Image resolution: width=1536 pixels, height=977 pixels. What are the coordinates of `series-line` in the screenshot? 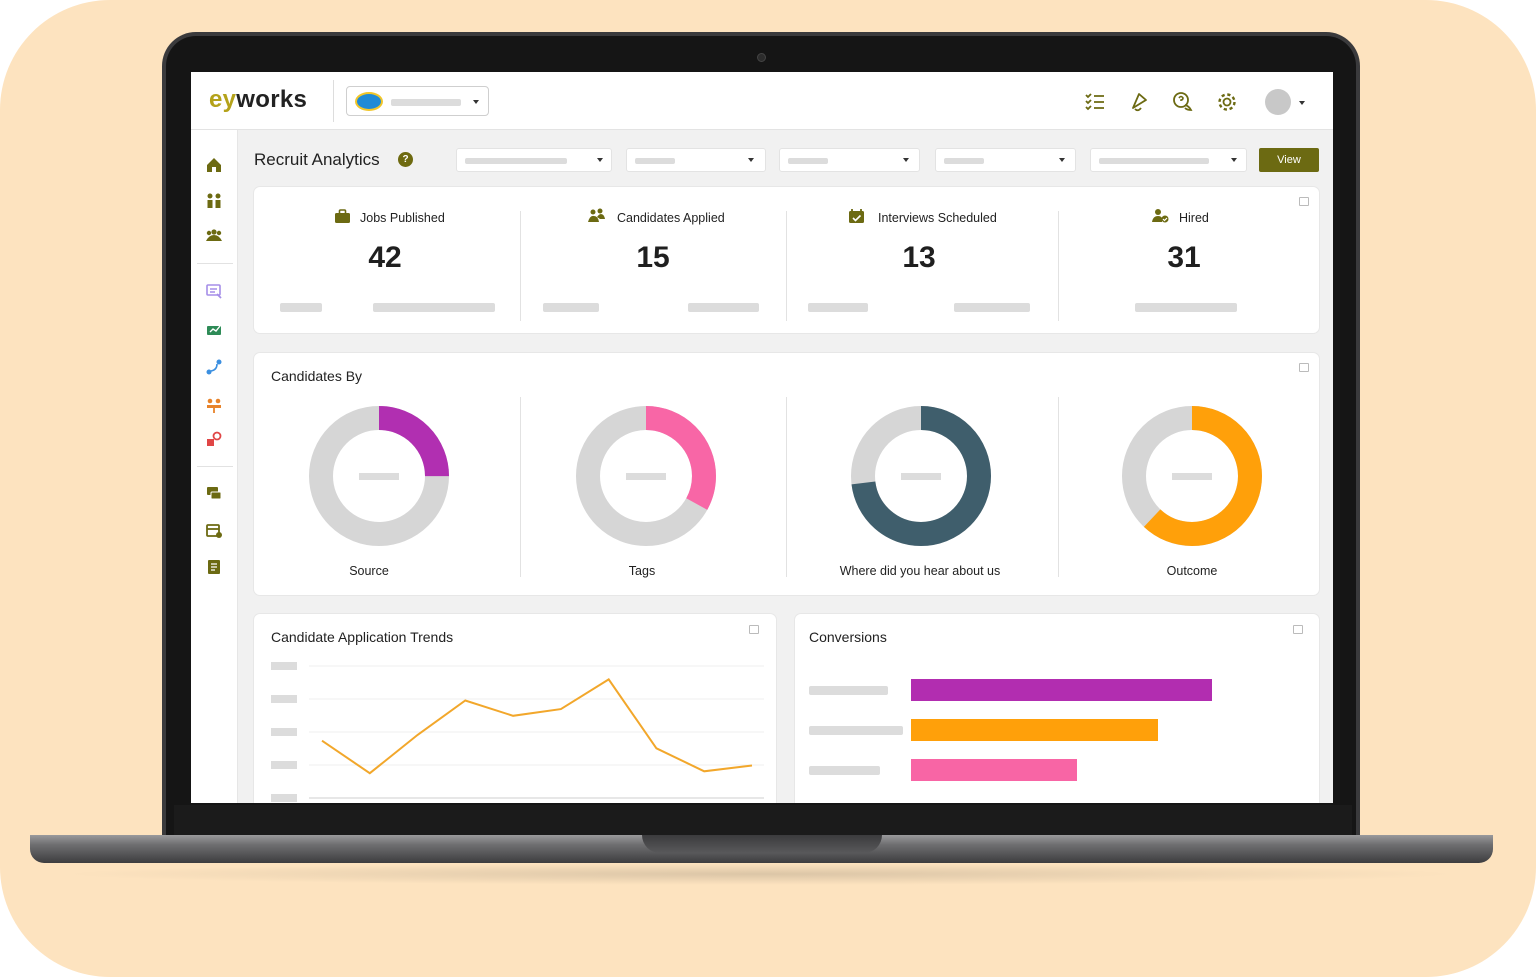 It's located at (537, 726).